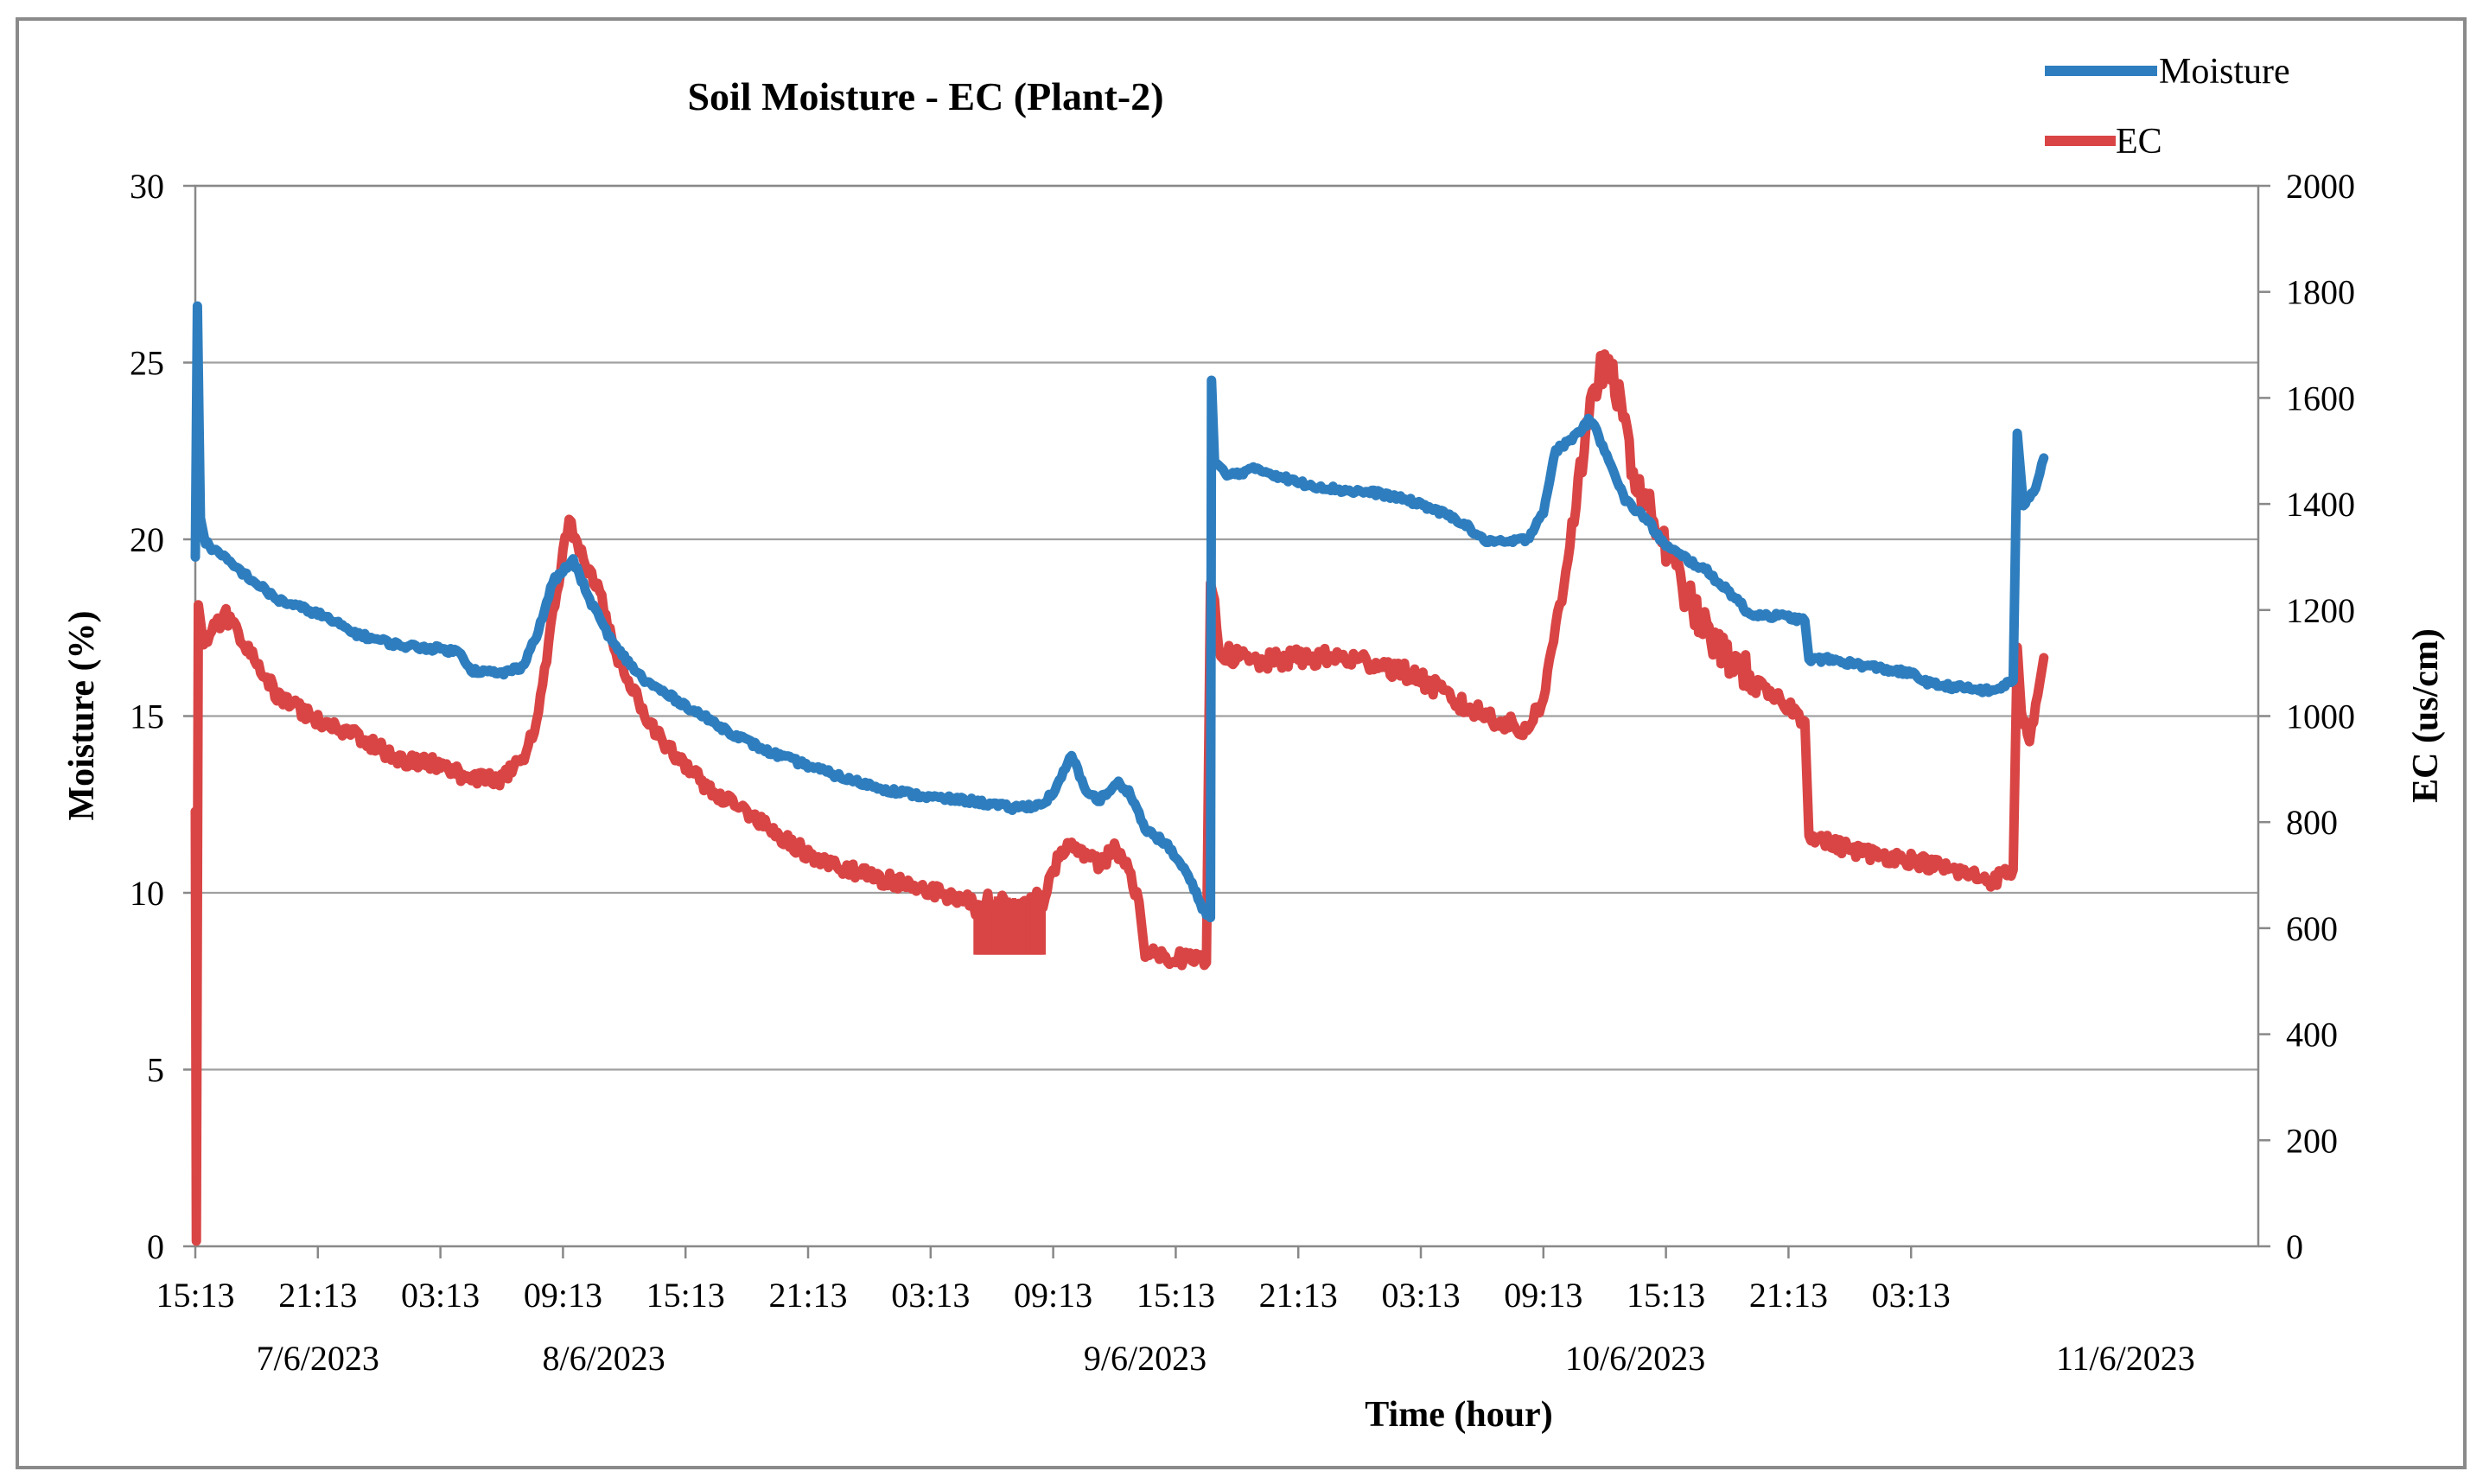  I want to click on right-tick-label-1000: 1000, so click(2320, 717).